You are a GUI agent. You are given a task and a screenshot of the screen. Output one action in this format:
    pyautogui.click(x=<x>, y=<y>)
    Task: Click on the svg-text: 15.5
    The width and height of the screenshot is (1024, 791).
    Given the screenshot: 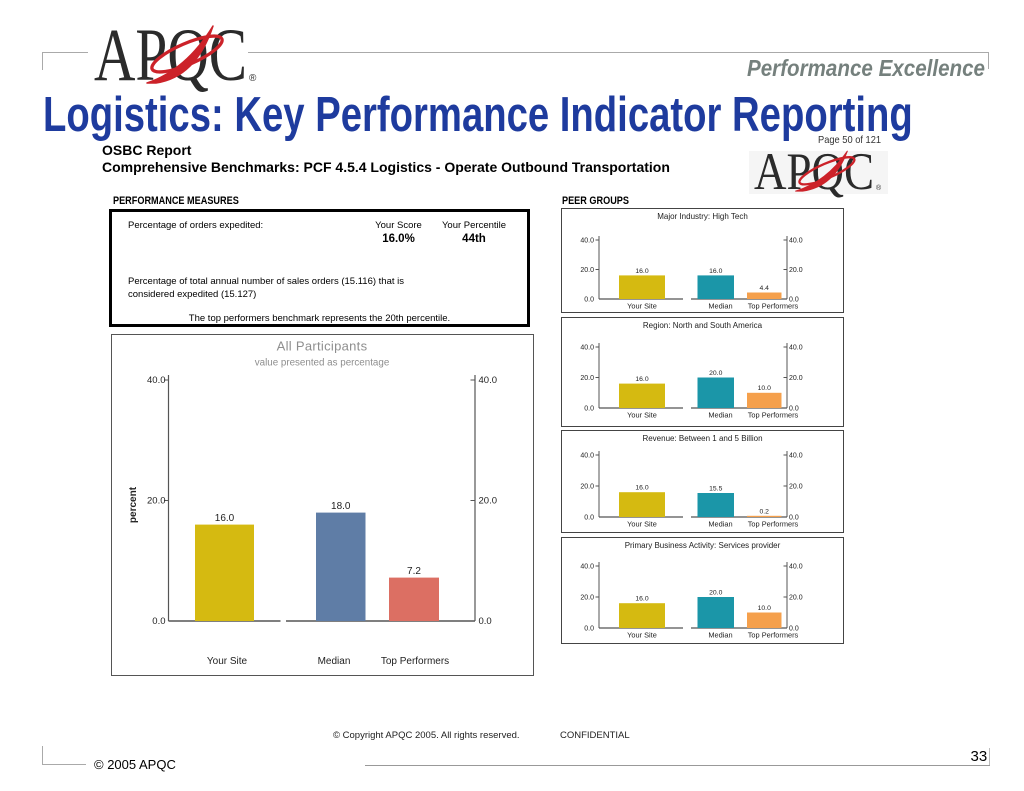 What is the action you would take?
    pyautogui.click(x=715, y=489)
    